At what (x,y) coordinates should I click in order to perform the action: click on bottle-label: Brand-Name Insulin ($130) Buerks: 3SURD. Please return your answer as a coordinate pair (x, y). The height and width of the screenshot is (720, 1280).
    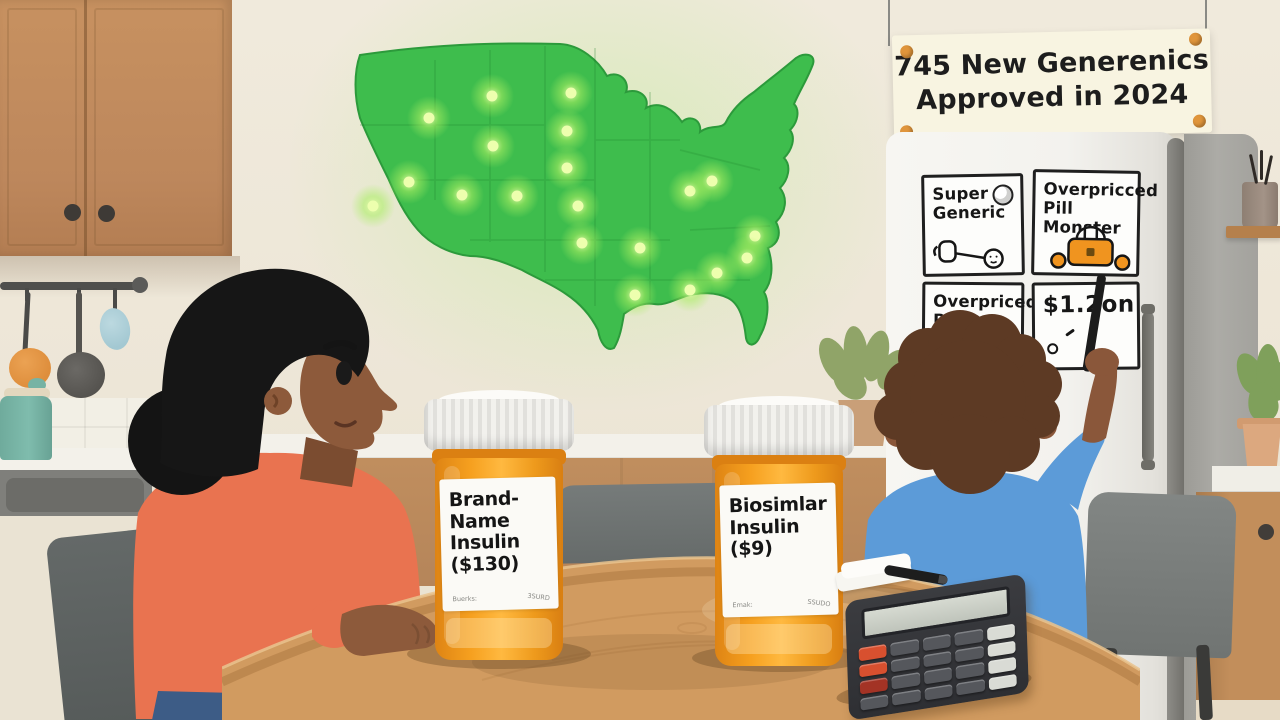
    Looking at the image, I should click on (499, 544).